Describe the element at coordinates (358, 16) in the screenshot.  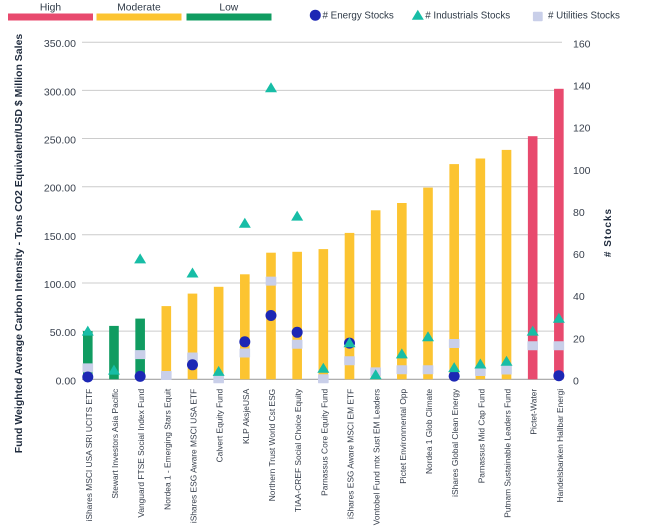
I see `svg-text: # Energy Stocks` at that location.